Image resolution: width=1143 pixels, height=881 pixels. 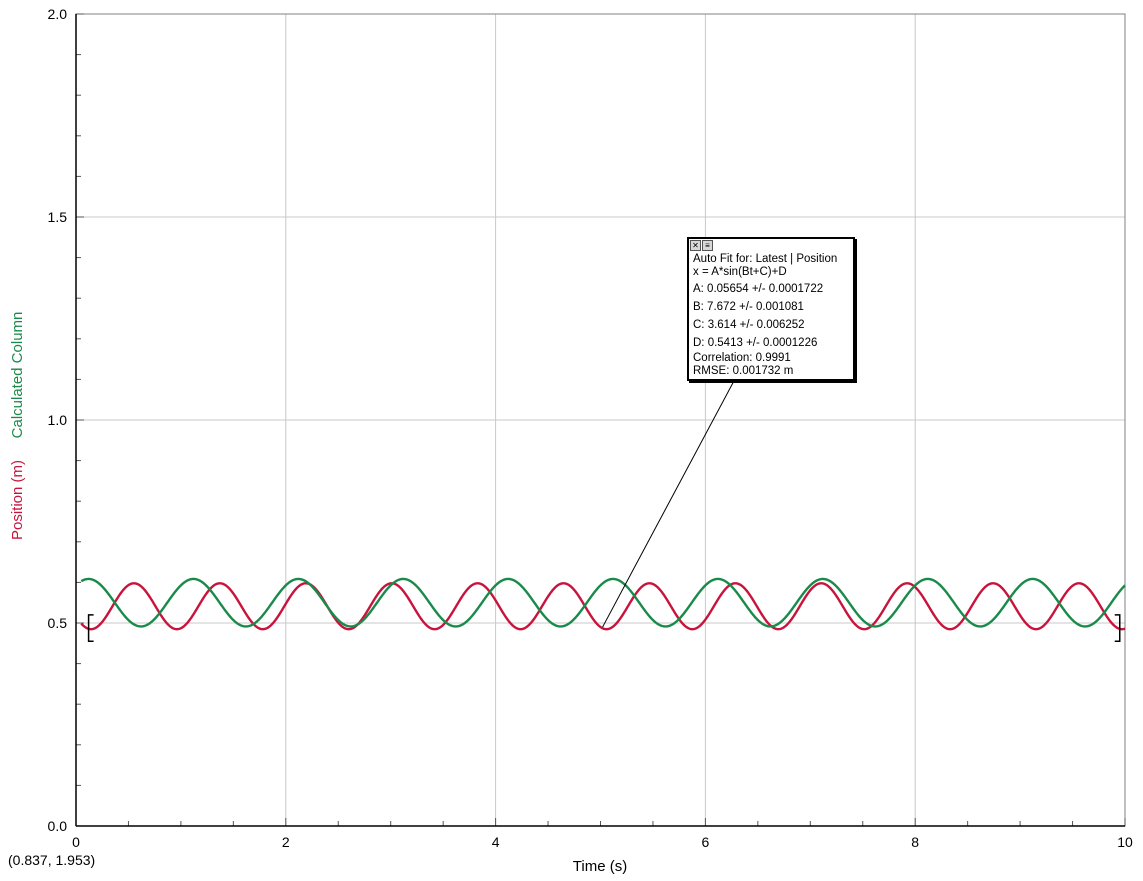 I want to click on fit-correlation: Correlation: 0.9991, so click(x=742, y=358).